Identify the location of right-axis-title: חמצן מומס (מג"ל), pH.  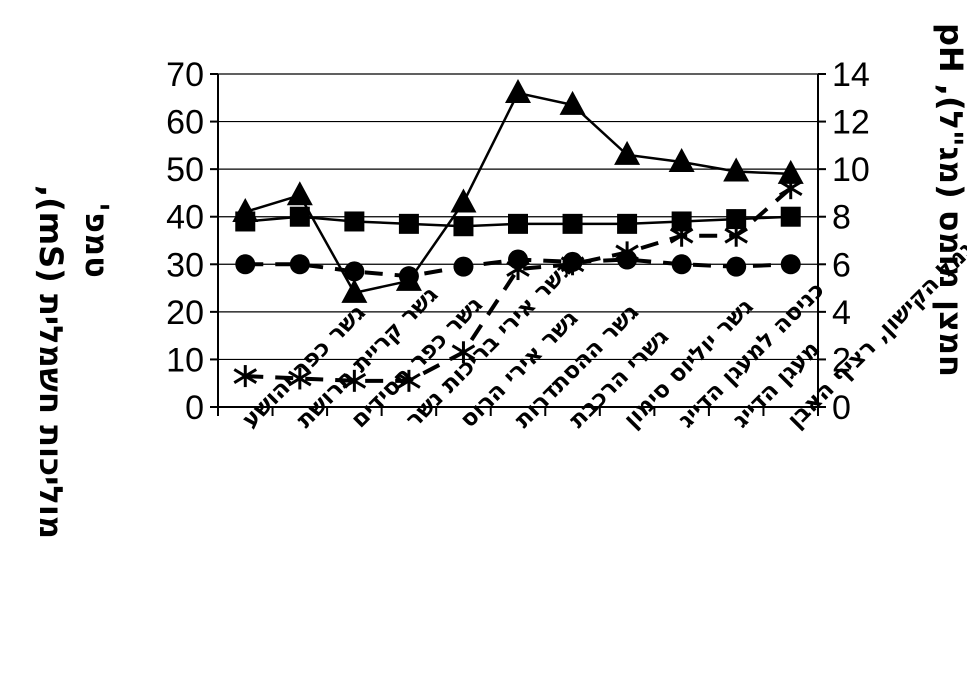
(949, 200).